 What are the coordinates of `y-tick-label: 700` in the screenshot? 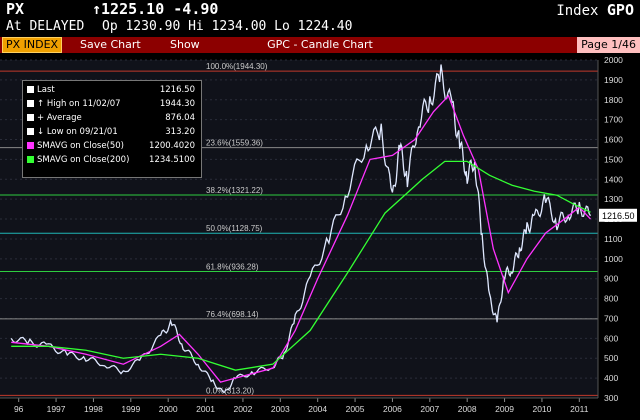 It's located at (611, 318).